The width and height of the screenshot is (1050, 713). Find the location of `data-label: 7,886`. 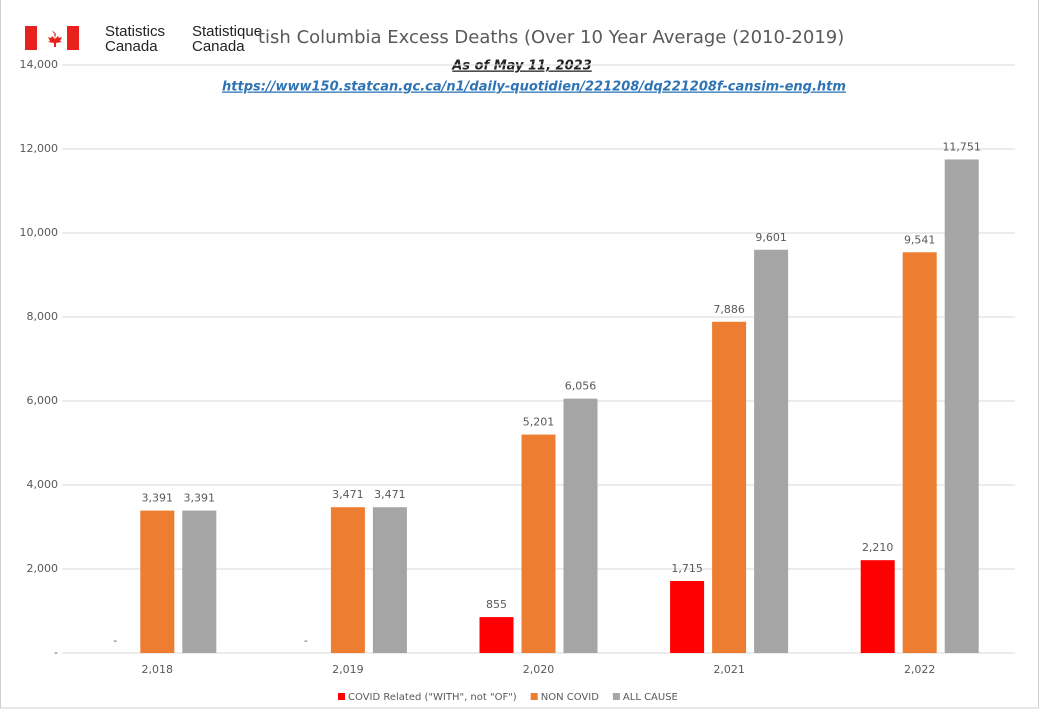

data-label: 7,886 is located at coordinates (729, 309).